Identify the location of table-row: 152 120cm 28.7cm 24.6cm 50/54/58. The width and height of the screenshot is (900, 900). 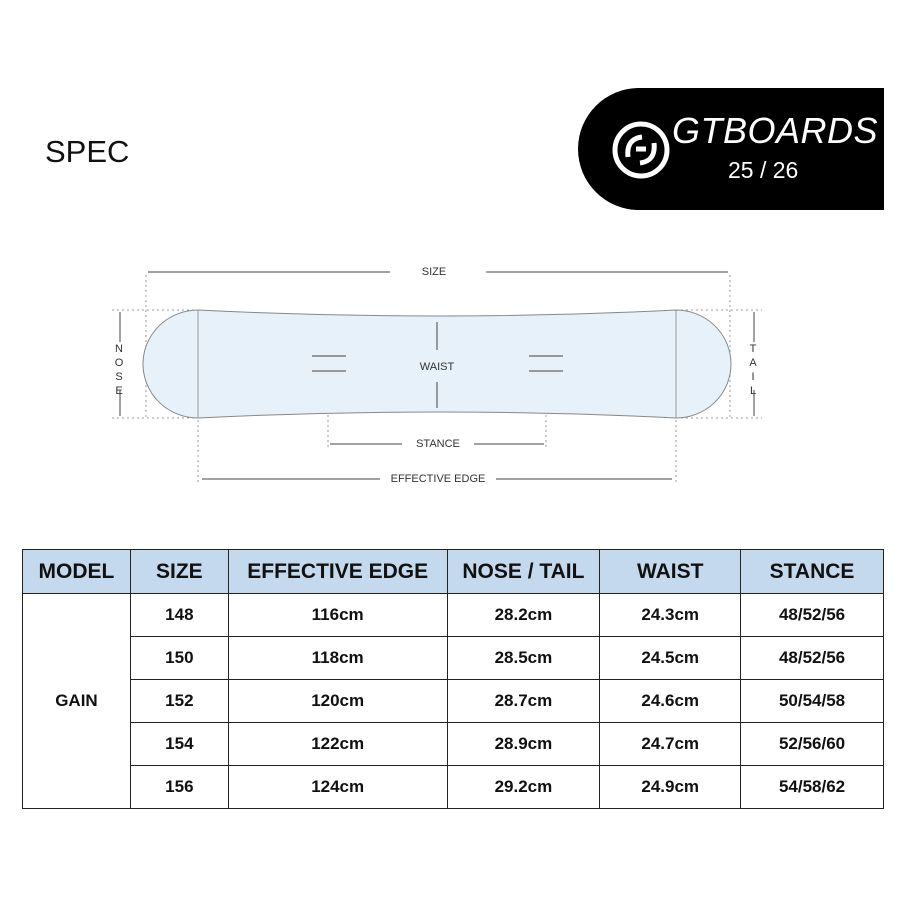
(453, 701).